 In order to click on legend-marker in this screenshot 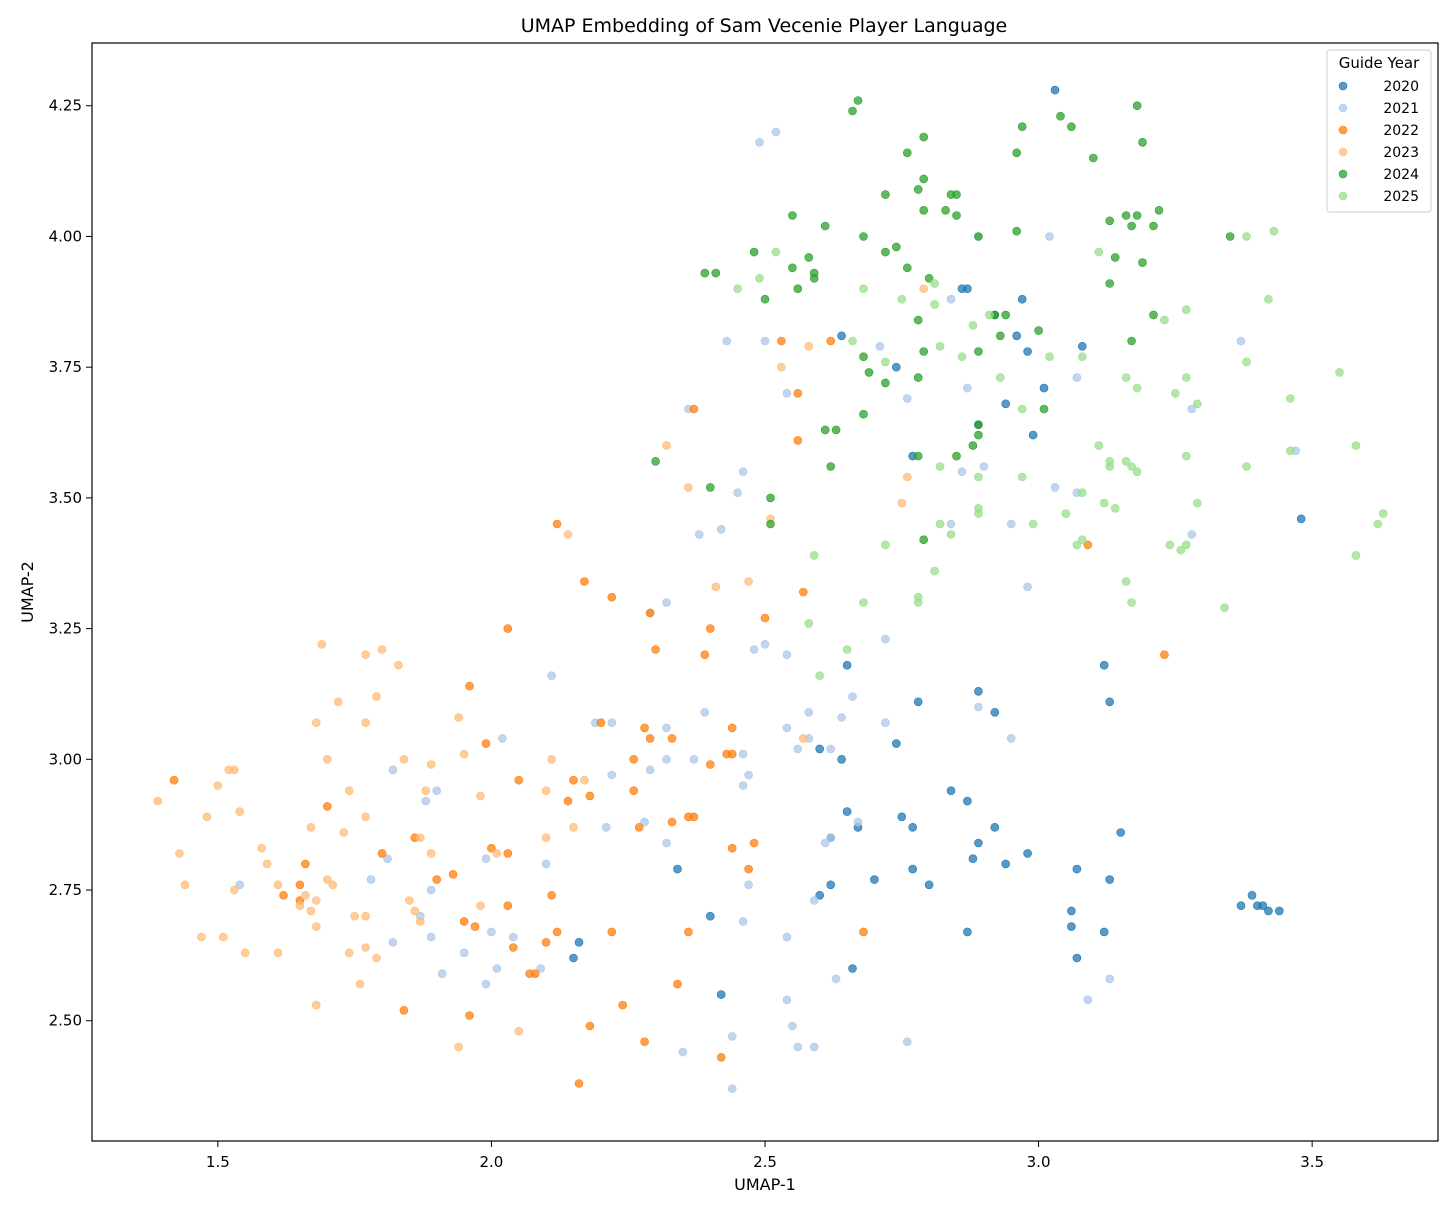, I will do `click(1343, 174)`.